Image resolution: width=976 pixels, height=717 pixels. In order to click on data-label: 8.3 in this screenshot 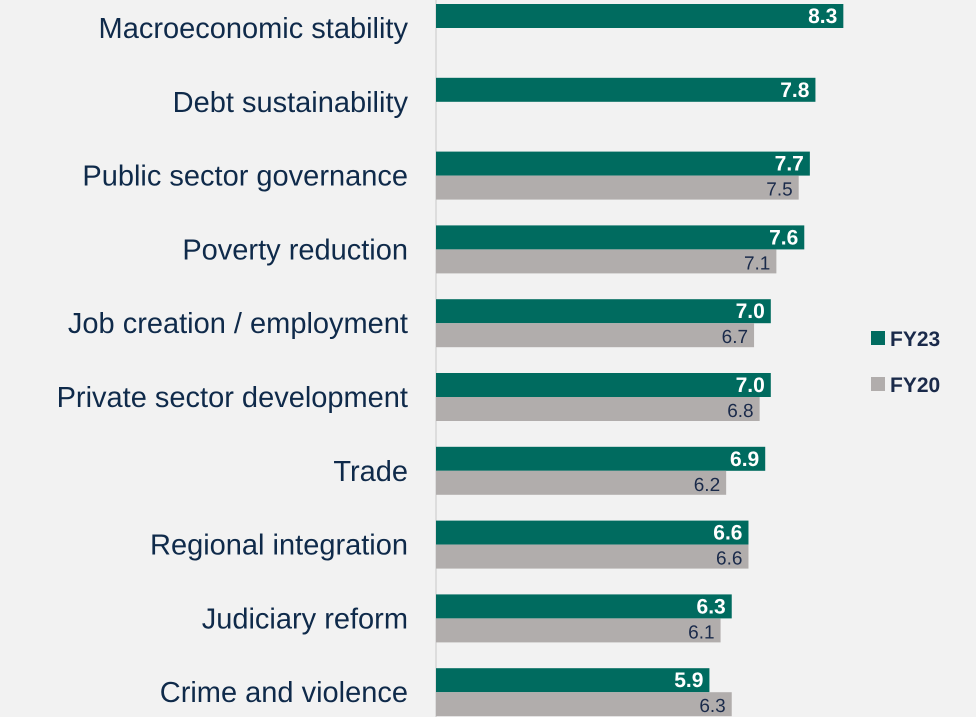, I will do `click(823, 16)`.